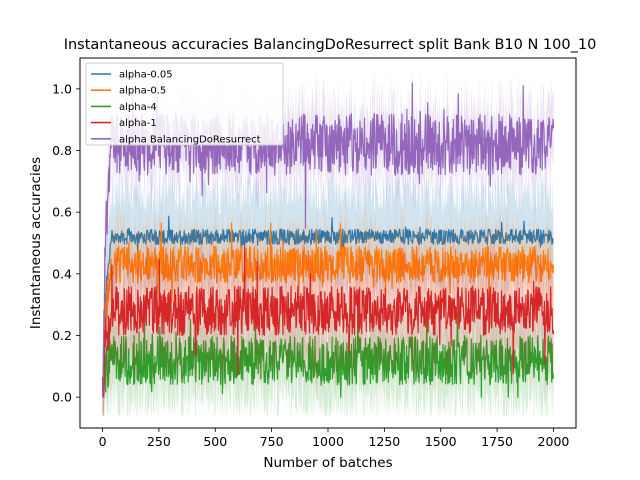 The image size is (640, 480). What do you see at coordinates (62, 273) in the screenshot?
I see `y-tick-label: 0.4` at bounding box center [62, 273].